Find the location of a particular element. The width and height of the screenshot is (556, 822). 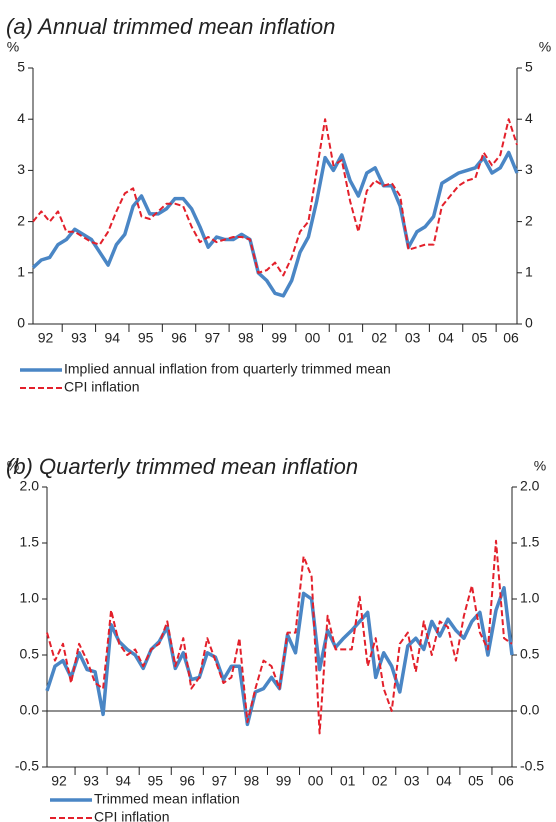

series-line is located at coordinates (279, 656).